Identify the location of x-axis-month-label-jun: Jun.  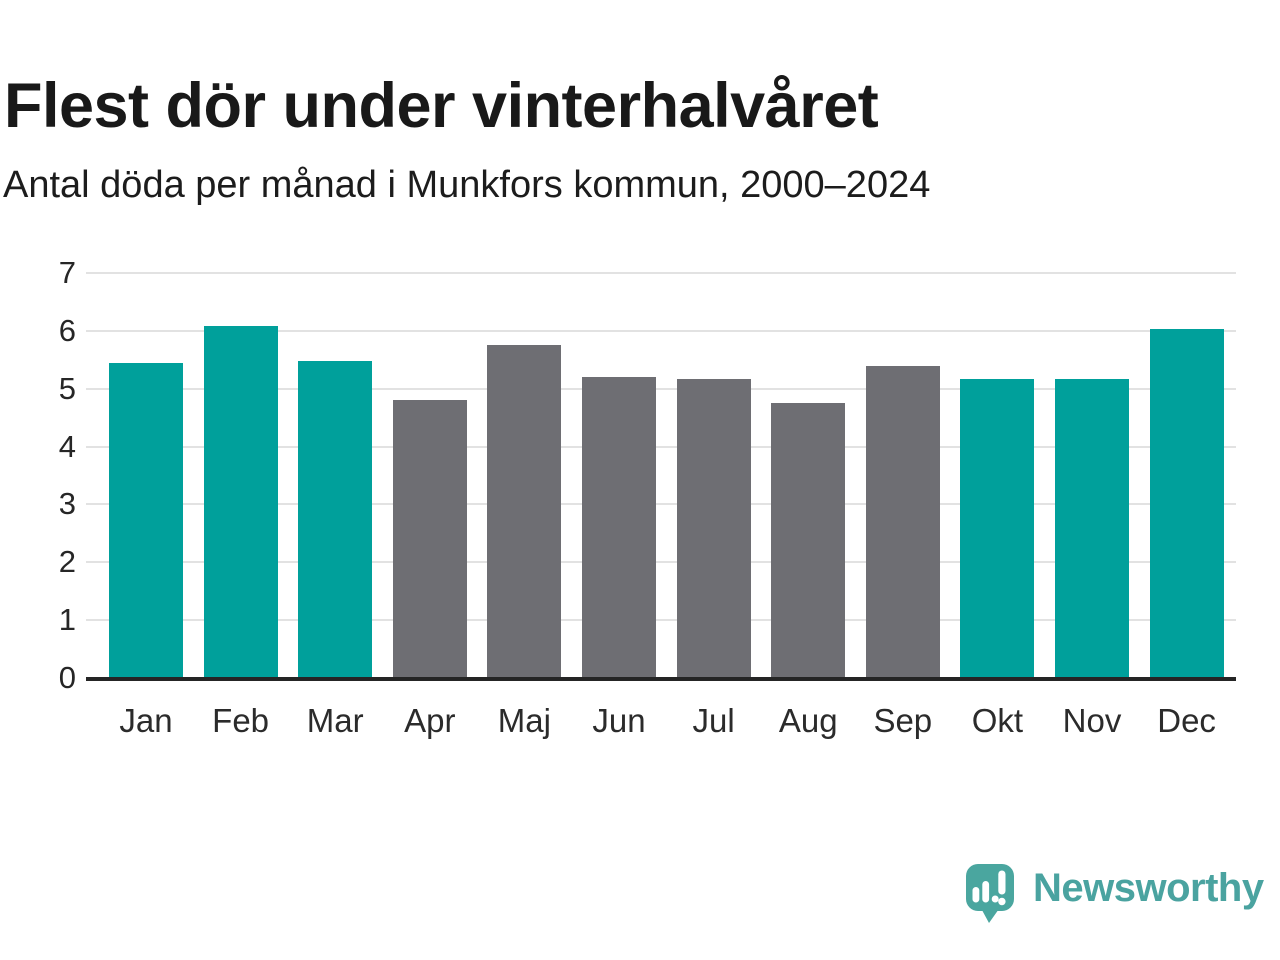
(619, 720).